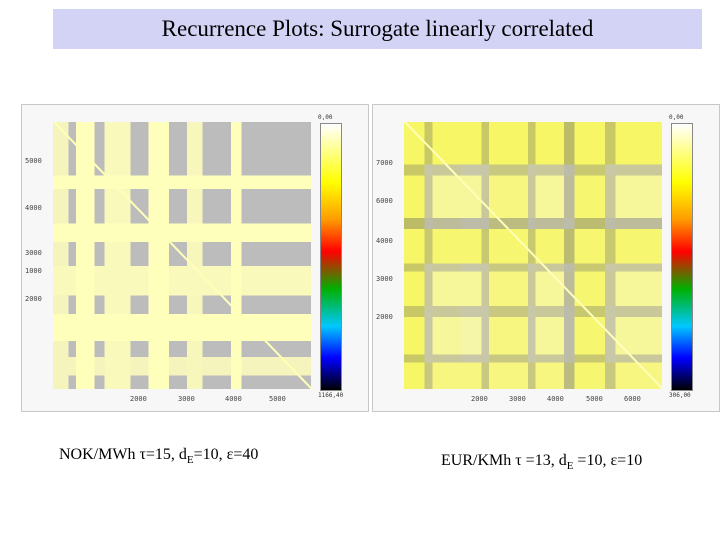 The width and height of the screenshot is (720, 540). I want to click on left-x-tick: 2000, so click(138, 399).